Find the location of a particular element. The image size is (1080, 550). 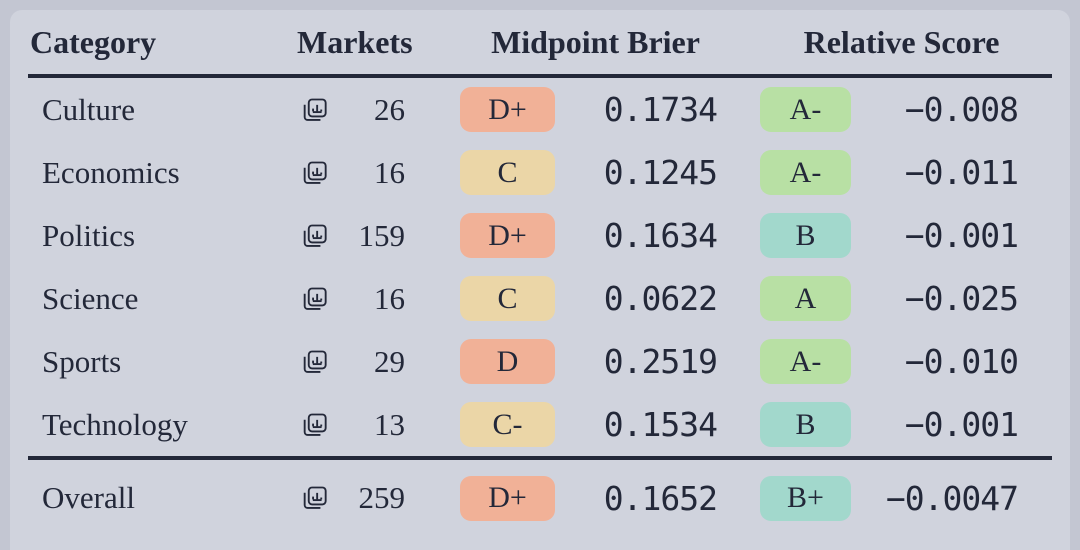

brier-value: 0.1634 is located at coordinates (660, 235).